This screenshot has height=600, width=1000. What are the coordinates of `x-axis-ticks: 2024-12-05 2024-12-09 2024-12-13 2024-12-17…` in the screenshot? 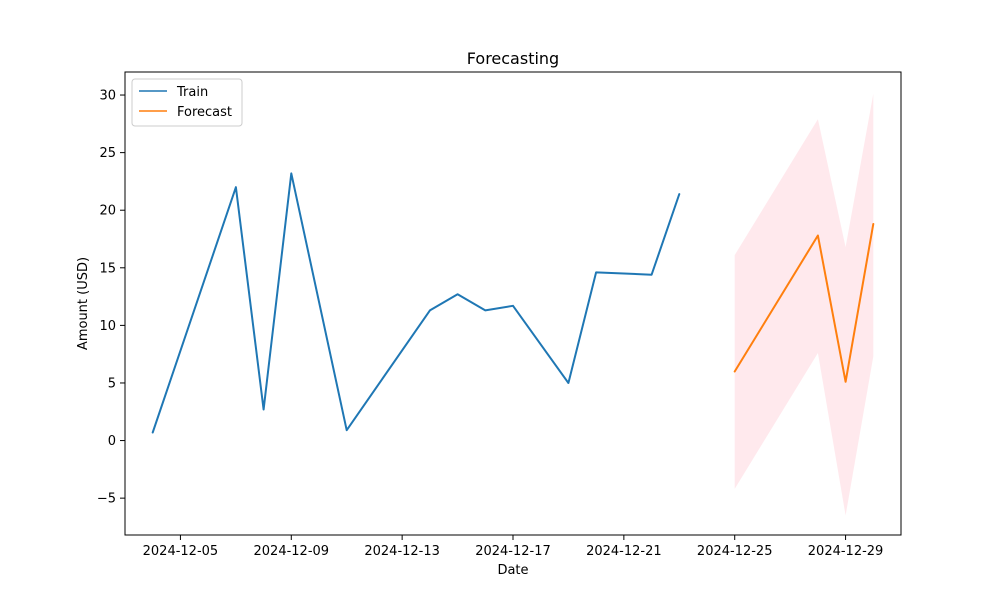 It's located at (513, 547).